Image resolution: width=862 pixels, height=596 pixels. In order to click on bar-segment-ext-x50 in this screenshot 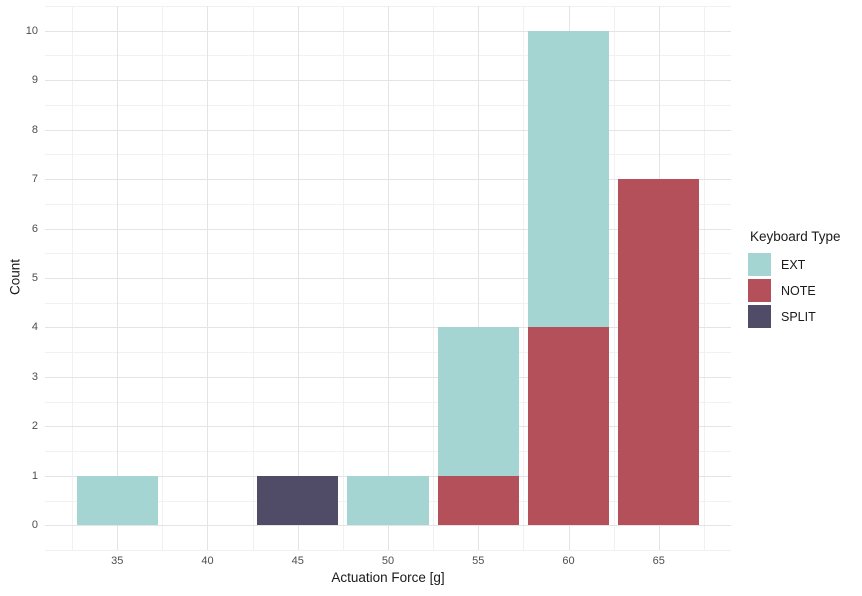, I will do `click(388, 500)`.